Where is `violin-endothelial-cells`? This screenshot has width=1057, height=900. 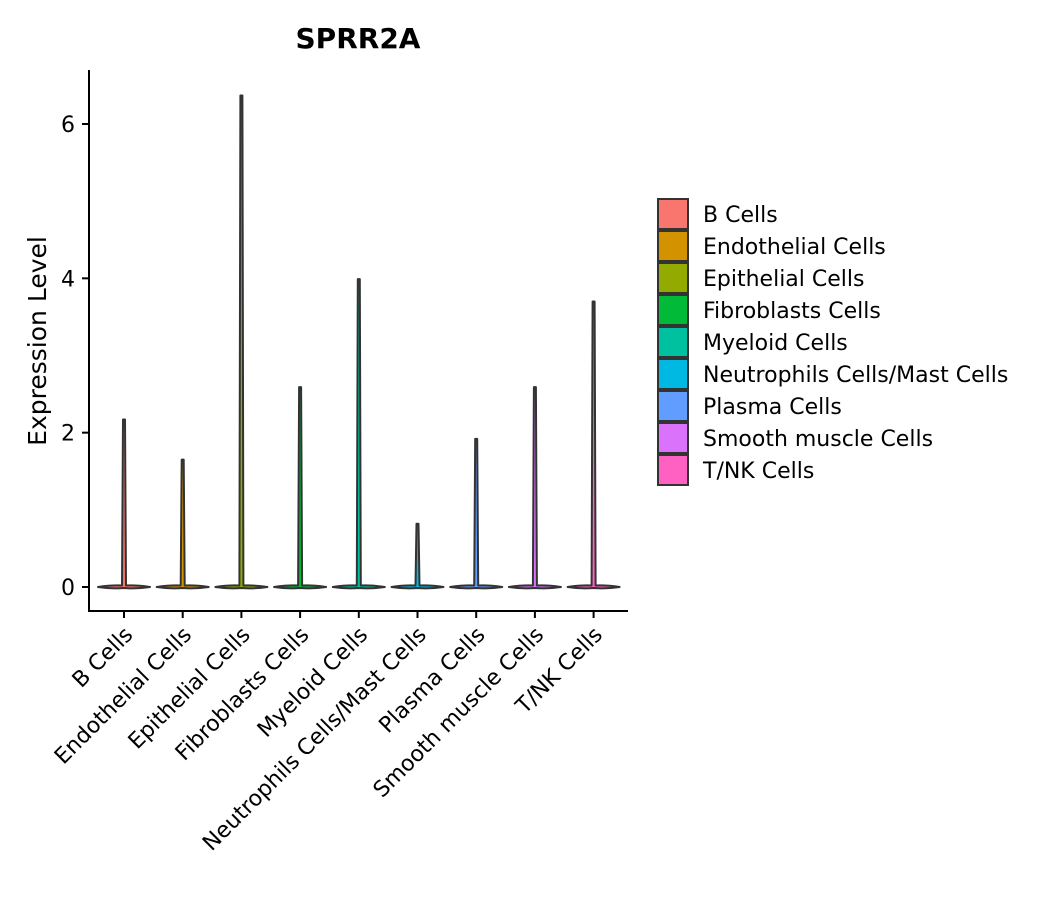 violin-endothelial-cells is located at coordinates (182, 524).